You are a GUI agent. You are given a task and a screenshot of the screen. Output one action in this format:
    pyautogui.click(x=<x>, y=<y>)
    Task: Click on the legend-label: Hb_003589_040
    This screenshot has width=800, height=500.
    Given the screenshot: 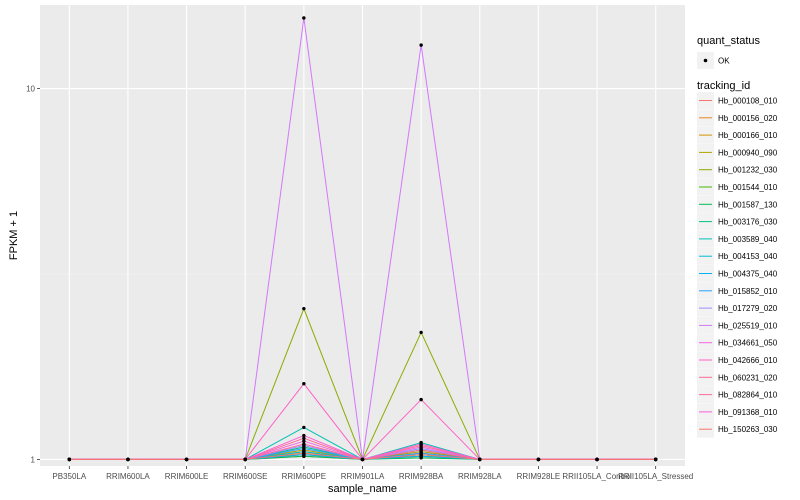 What is the action you would take?
    pyautogui.click(x=748, y=239)
    